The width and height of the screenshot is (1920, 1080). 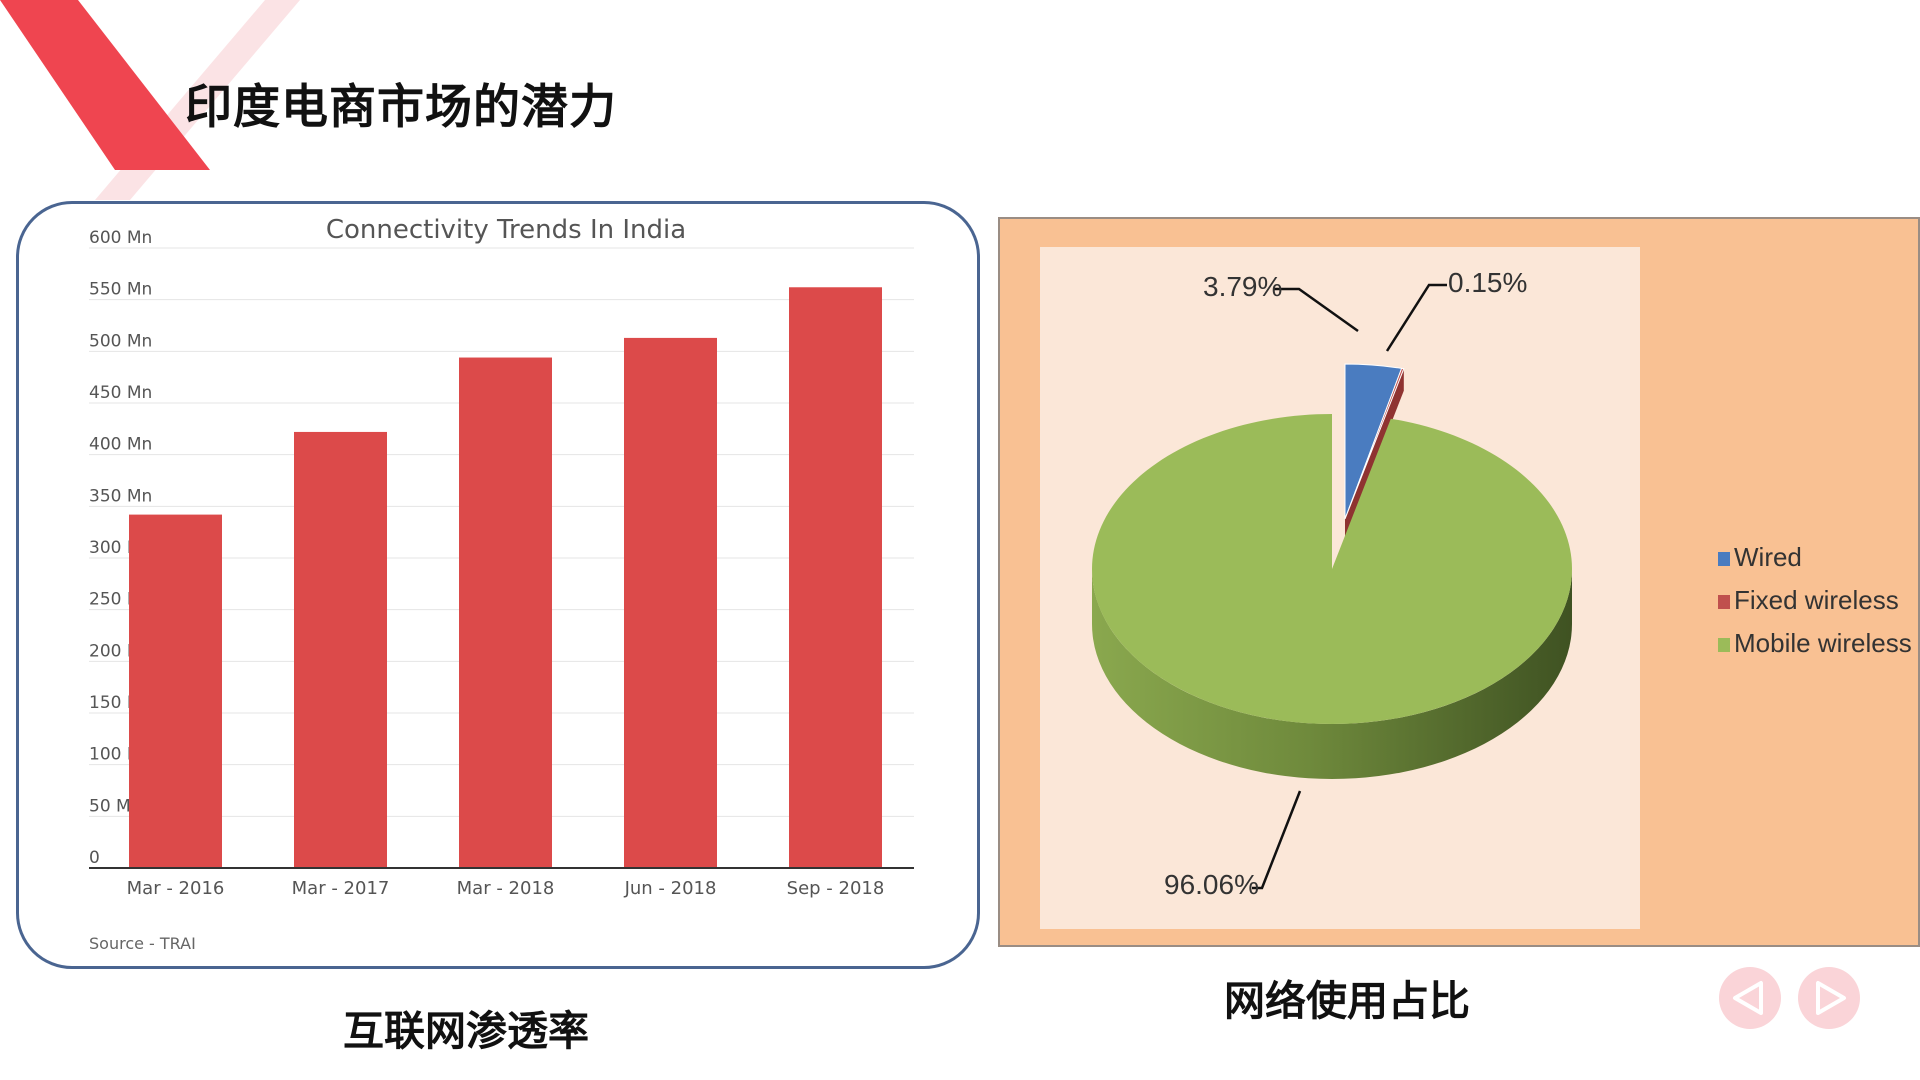 I want to click on x-tick-label: Jun - 2018, so click(x=670, y=888).